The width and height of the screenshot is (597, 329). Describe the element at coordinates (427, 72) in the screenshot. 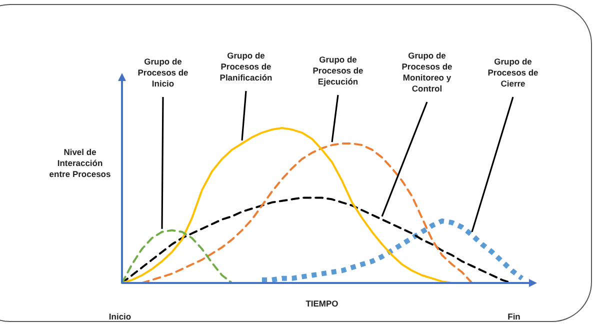

I see `text: Grupo de Procesos de Monitoreo y Control` at that location.